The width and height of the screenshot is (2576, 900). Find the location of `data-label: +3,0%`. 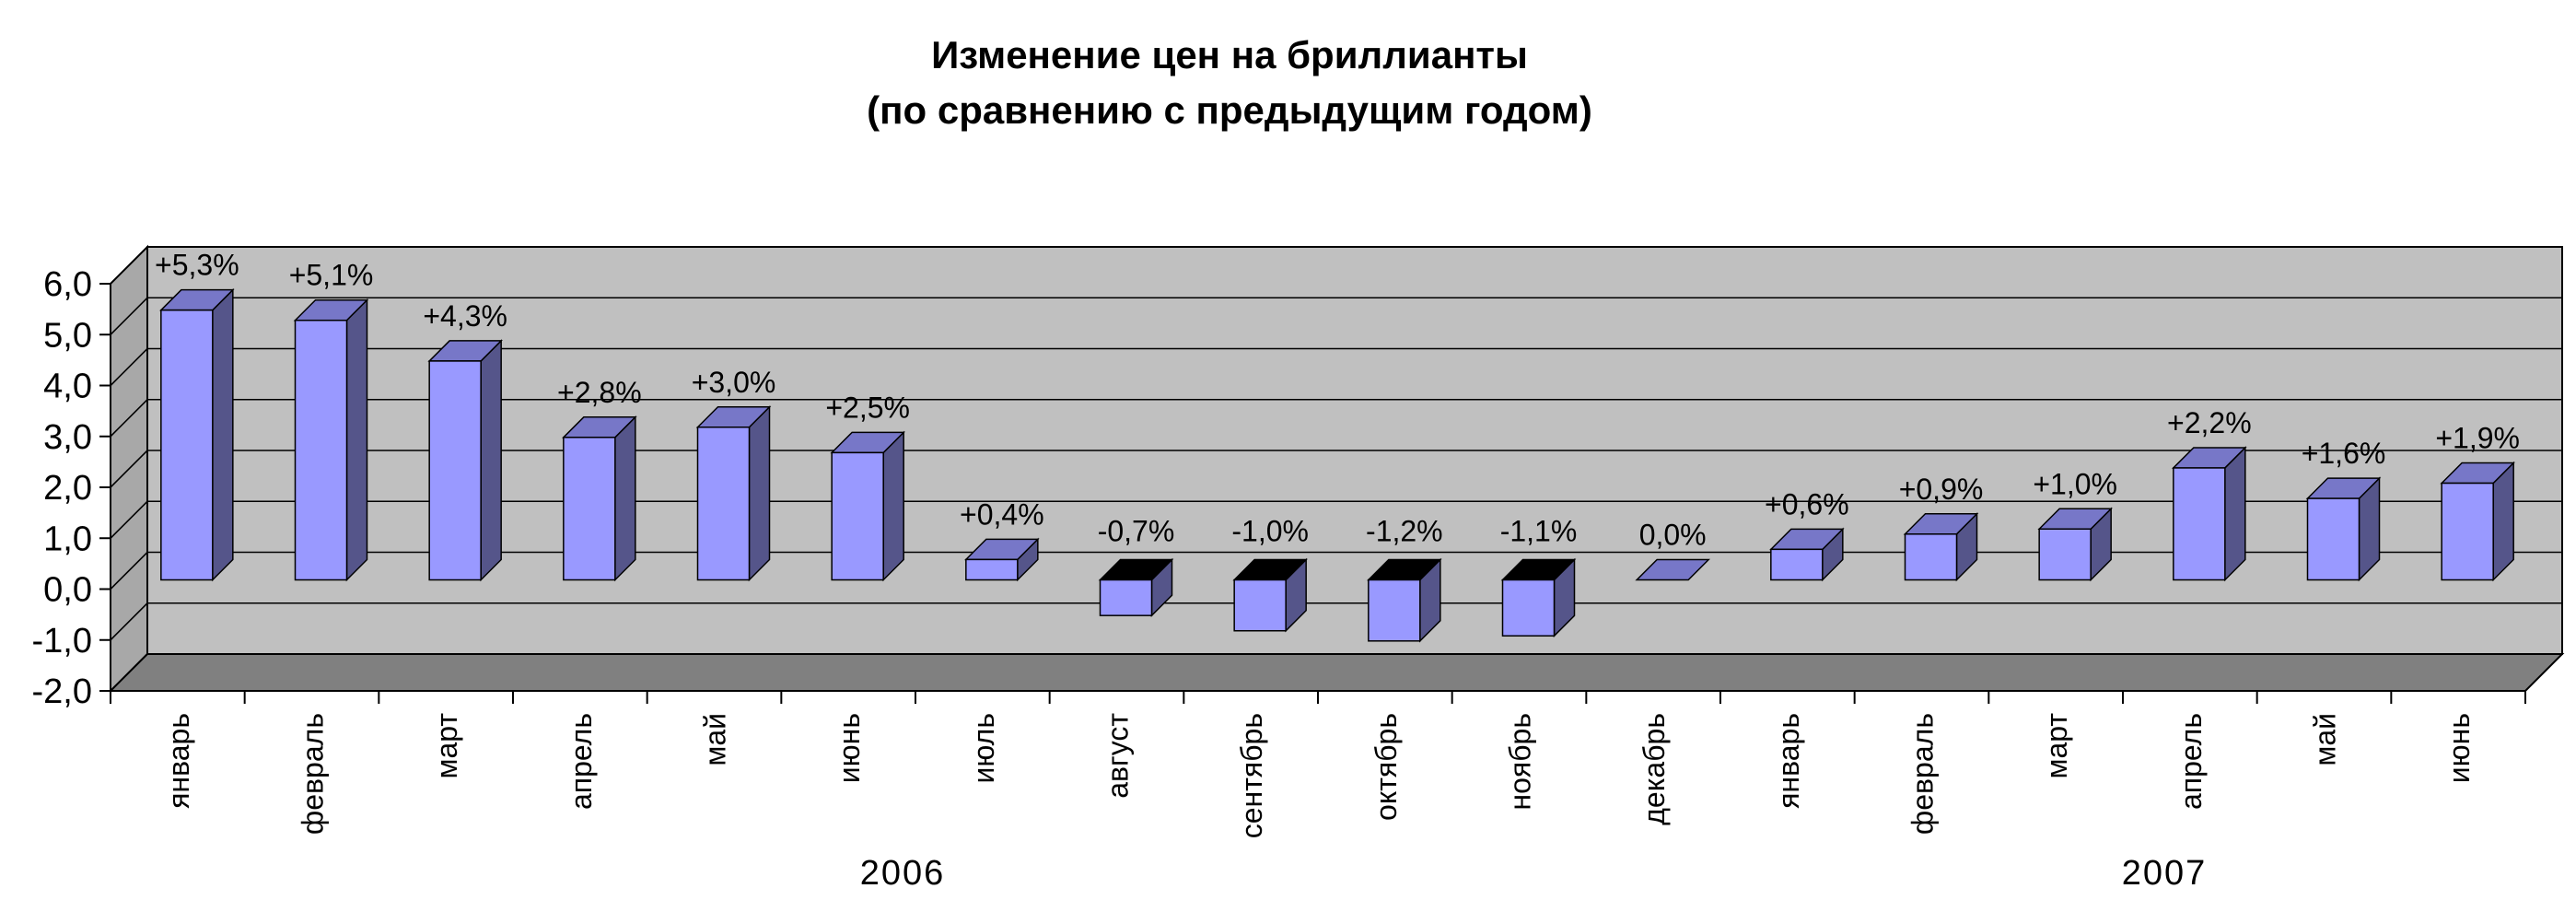

data-label: +3,0% is located at coordinates (734, 382).